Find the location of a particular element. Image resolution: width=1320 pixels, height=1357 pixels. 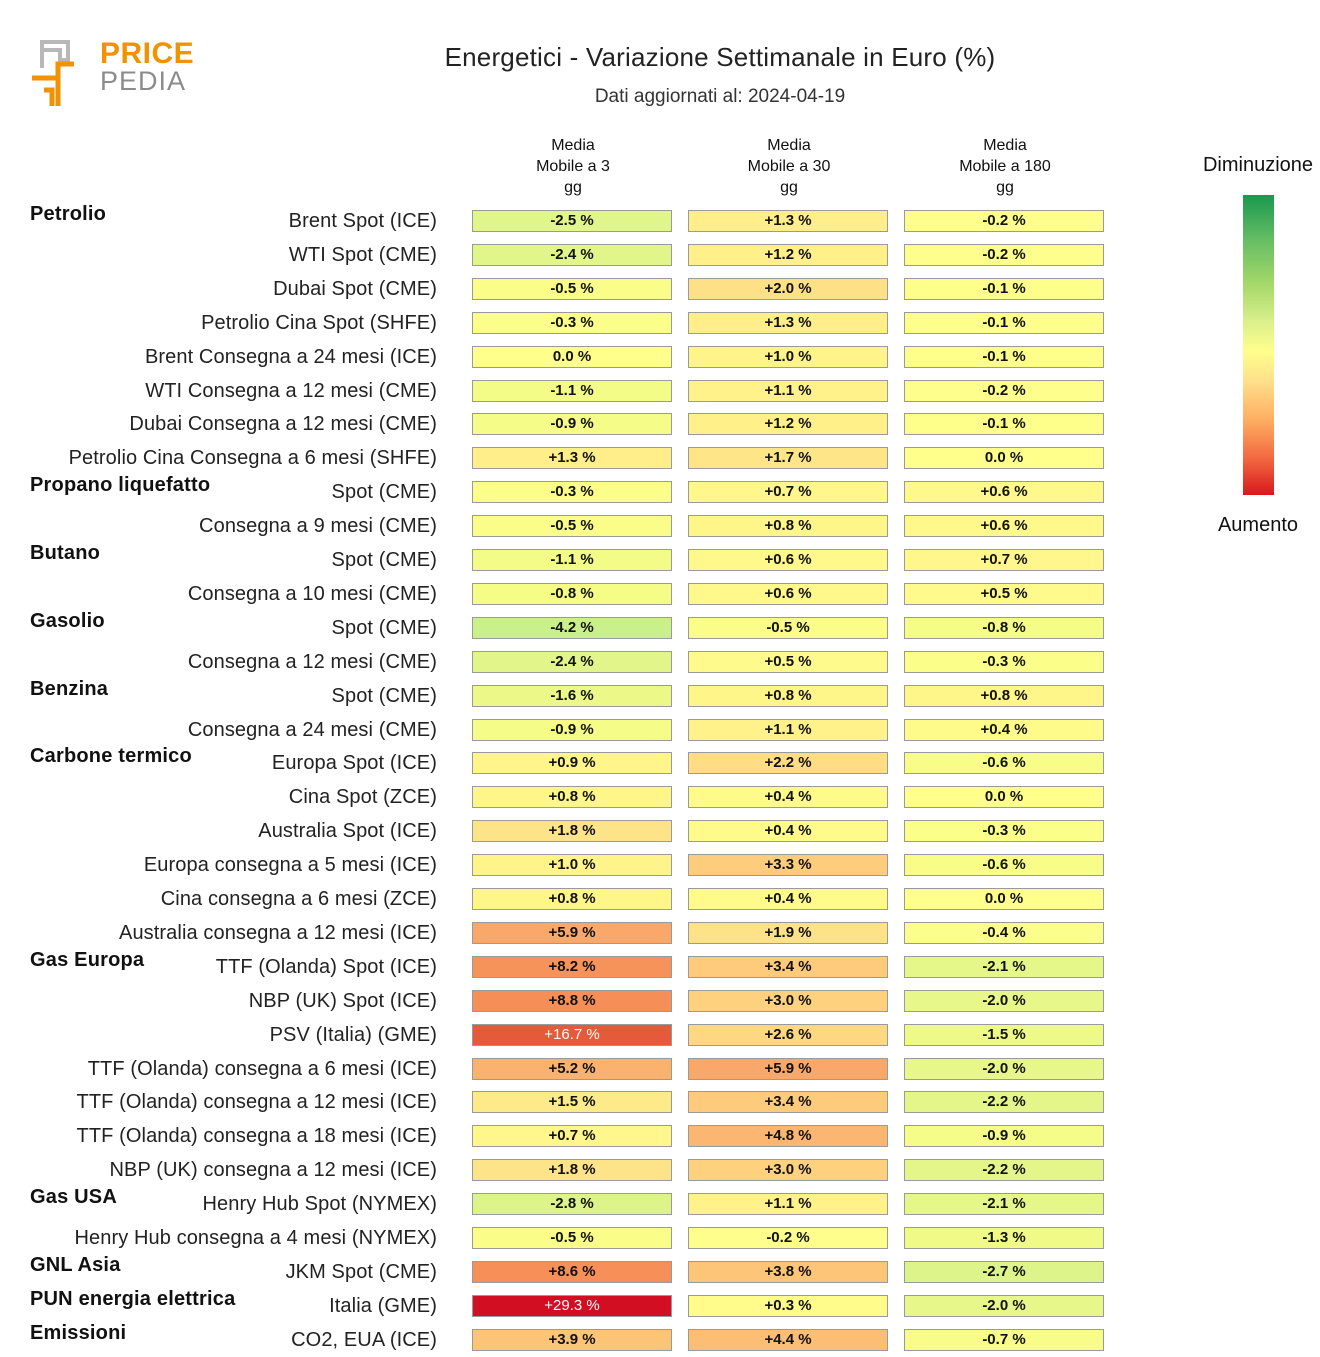

row-label: WTI Consegna a 12 mesi (CME) is located at coordinates (291, 390).